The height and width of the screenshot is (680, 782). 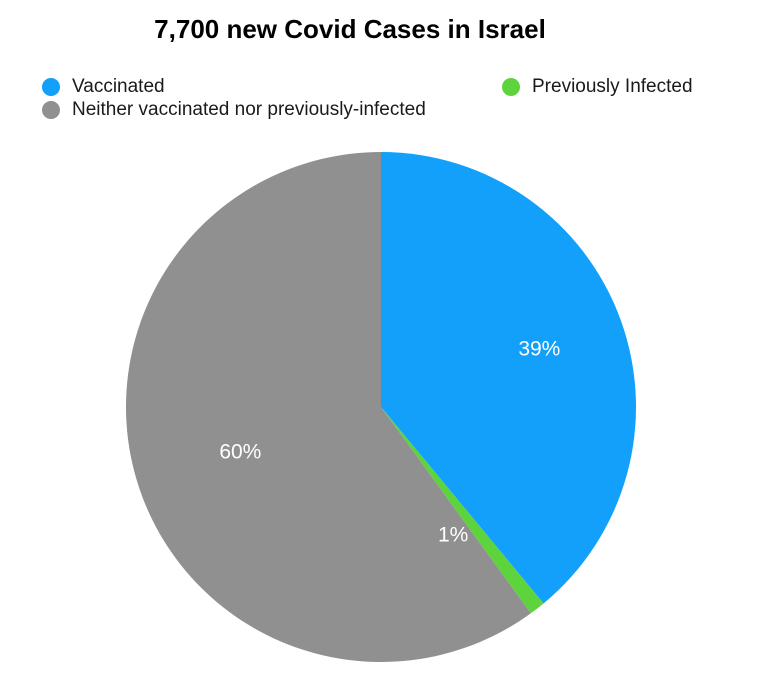 What do you see at coordinates (612, 86) in the screenshot?
I see `legend-label-previously-infected: Previously Infected` at bounding box center [612, 86].